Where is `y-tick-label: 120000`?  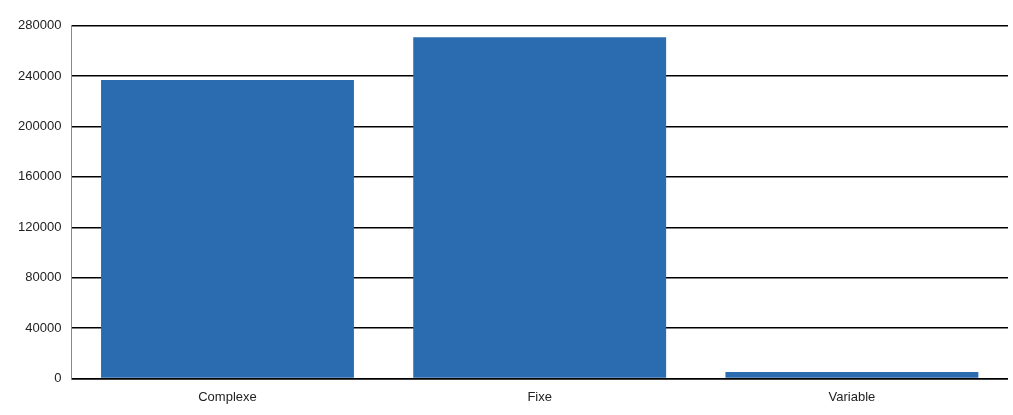
y-tick-label: 120000 is located at coordinates (39, 226).